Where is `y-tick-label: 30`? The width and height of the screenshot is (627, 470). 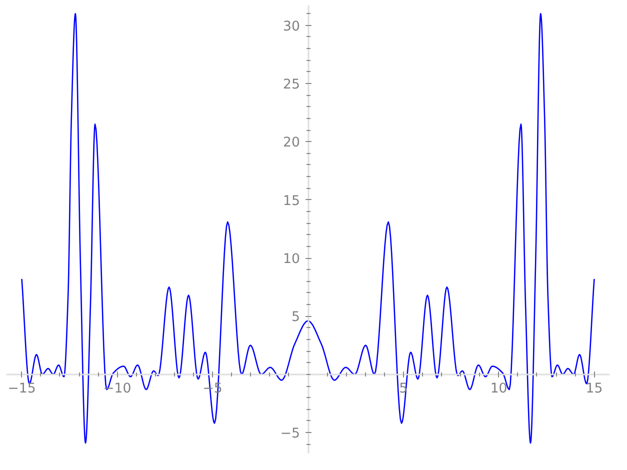
y-tick-label: 30 is located at coordinates (291, 26).